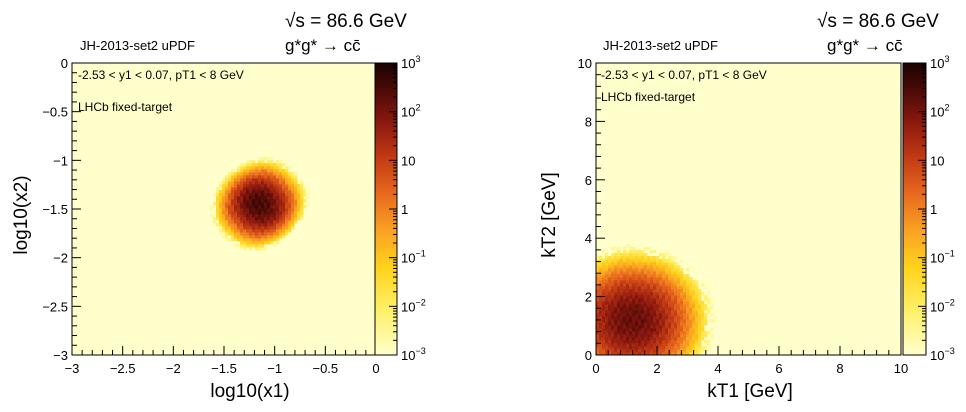  Describe the element at coordinates (595, 368) in the screenshot. I see `x-tick-label: 0` at that location.